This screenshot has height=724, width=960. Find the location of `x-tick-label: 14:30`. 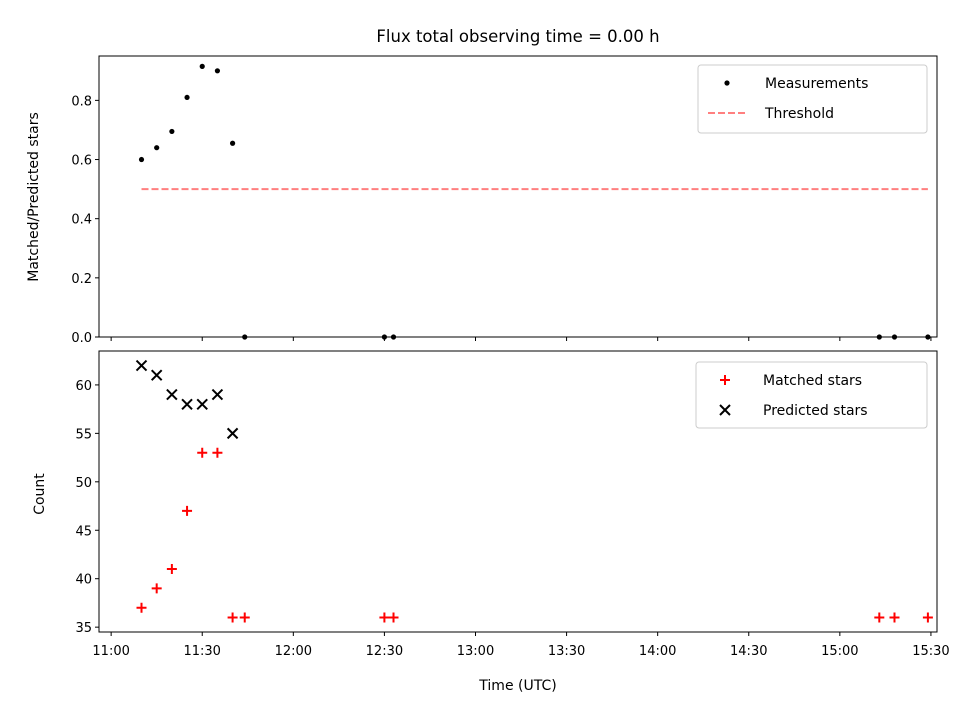

x-tick-label: 14:30 is located at coordinates (748, 651).